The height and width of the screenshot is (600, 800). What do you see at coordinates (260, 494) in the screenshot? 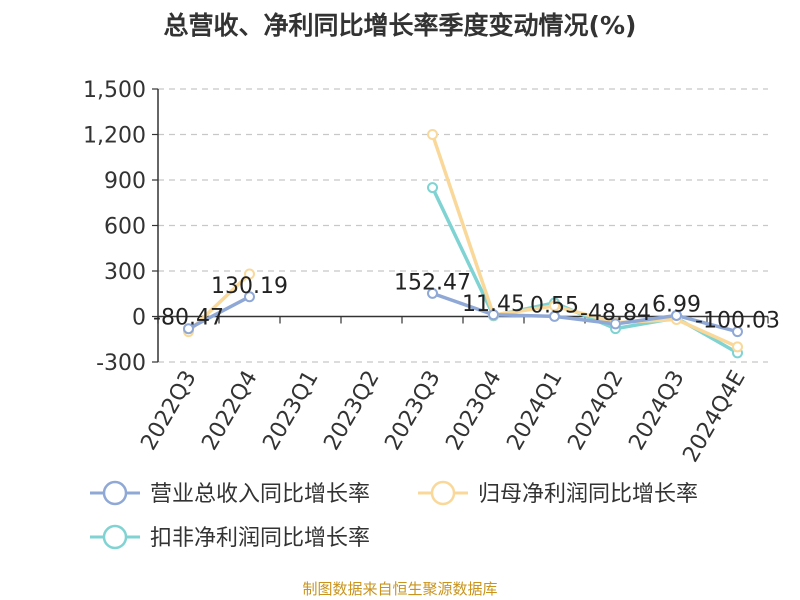
I see `legend-label: 营业总收入同比增长率` at bounding box center [260, 494].